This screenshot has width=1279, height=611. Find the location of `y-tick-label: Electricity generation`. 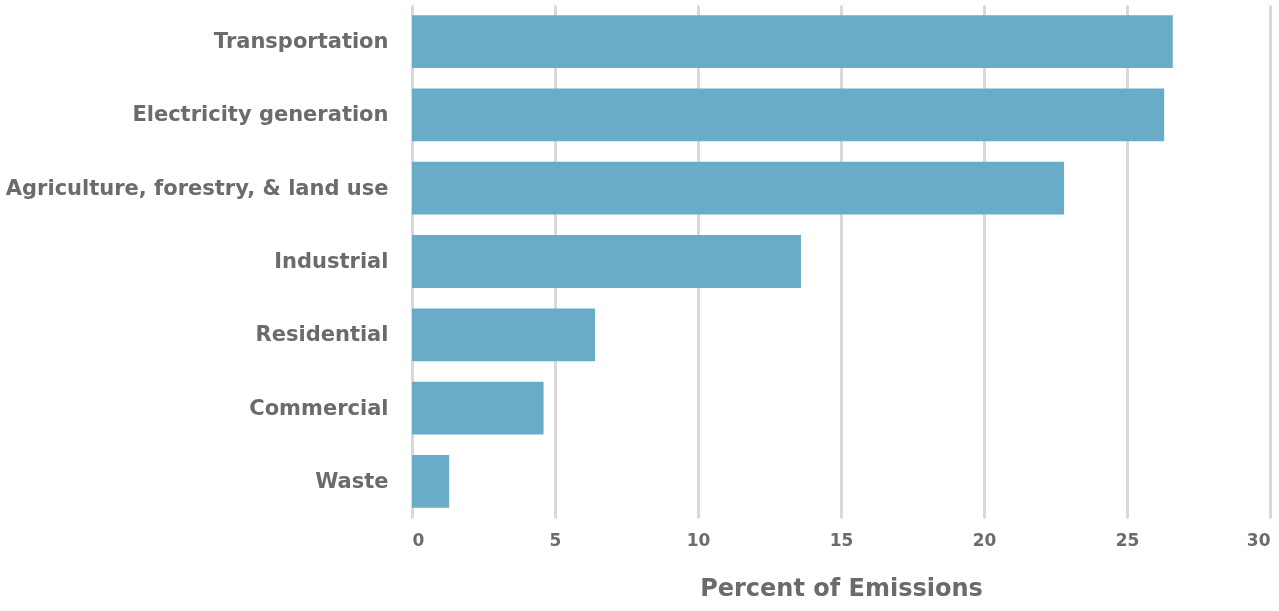

y-tick-label: Electricity generation is located at coordinates (260, 114).